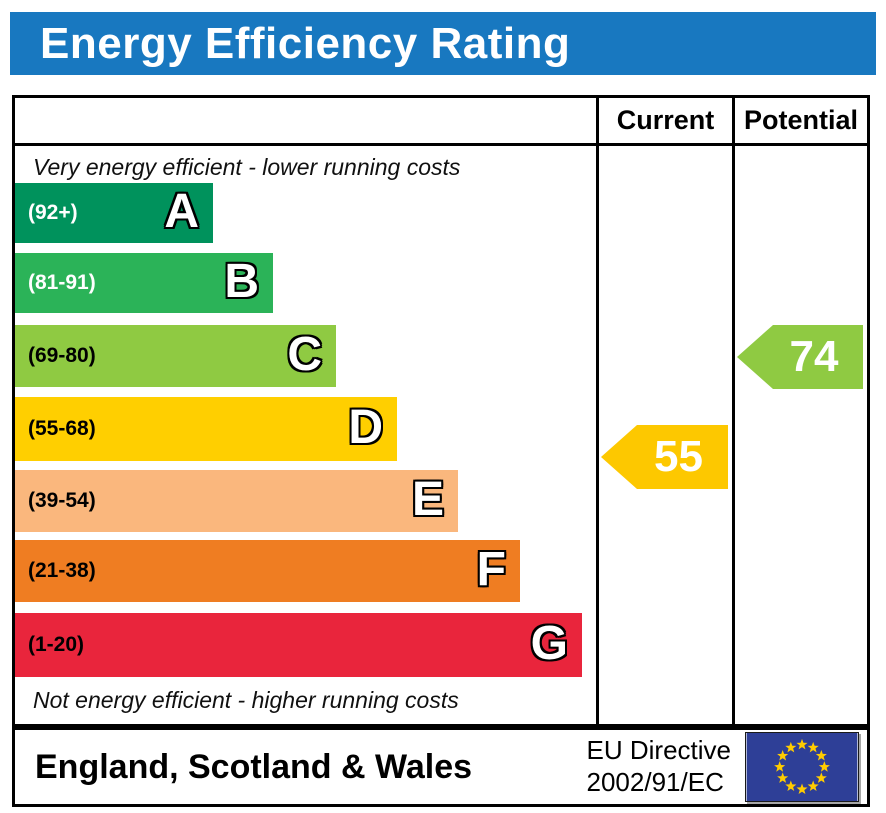  Describe the element at coordinates (799, 120) in the screenshot. I see `column-header-potential: Potential` at that location.